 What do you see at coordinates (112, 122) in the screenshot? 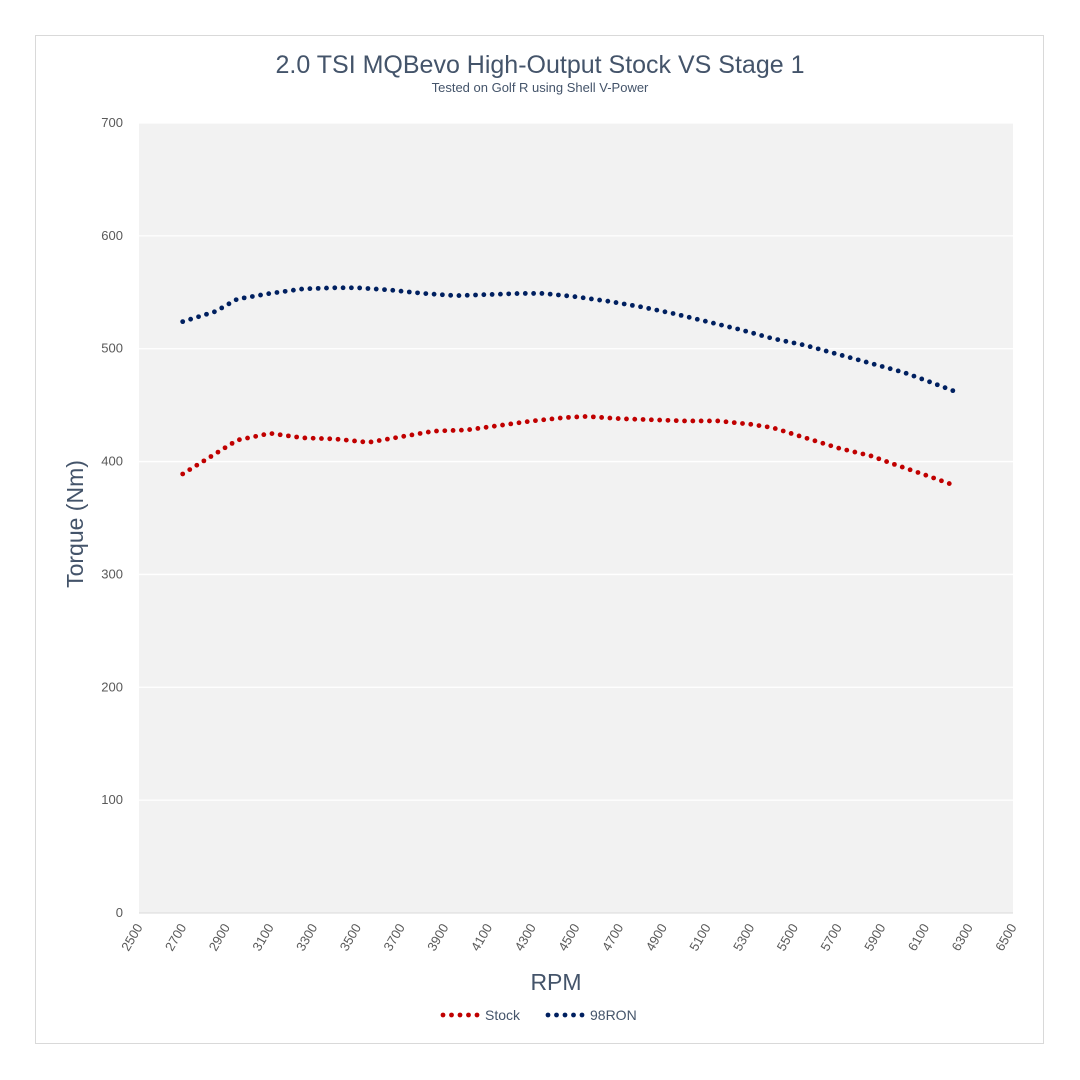
I see `y-tick-label: 700` at bounding box center [112, 122].